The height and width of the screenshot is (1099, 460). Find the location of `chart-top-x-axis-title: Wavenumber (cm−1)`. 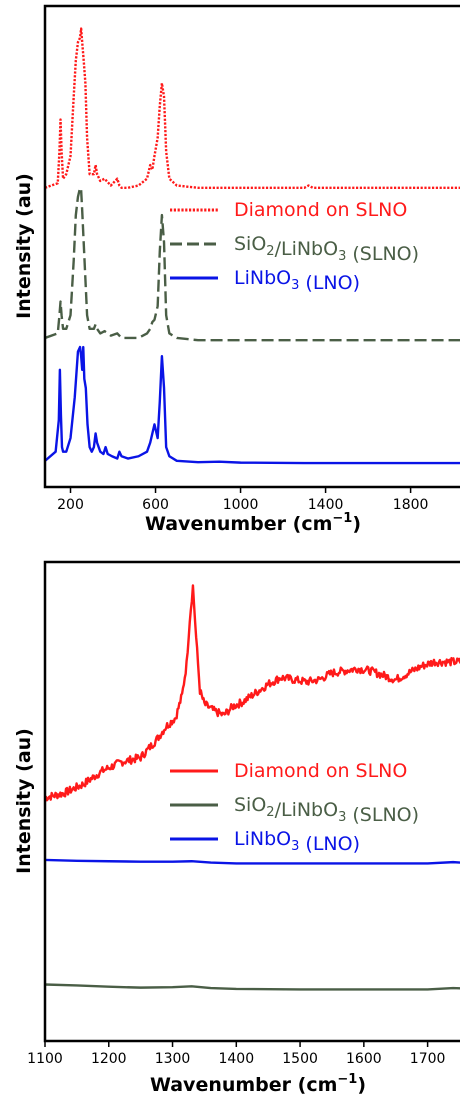

chart-top-x-axis-title: Wavenumber (cm−1) is located at coordinates (253, 523).